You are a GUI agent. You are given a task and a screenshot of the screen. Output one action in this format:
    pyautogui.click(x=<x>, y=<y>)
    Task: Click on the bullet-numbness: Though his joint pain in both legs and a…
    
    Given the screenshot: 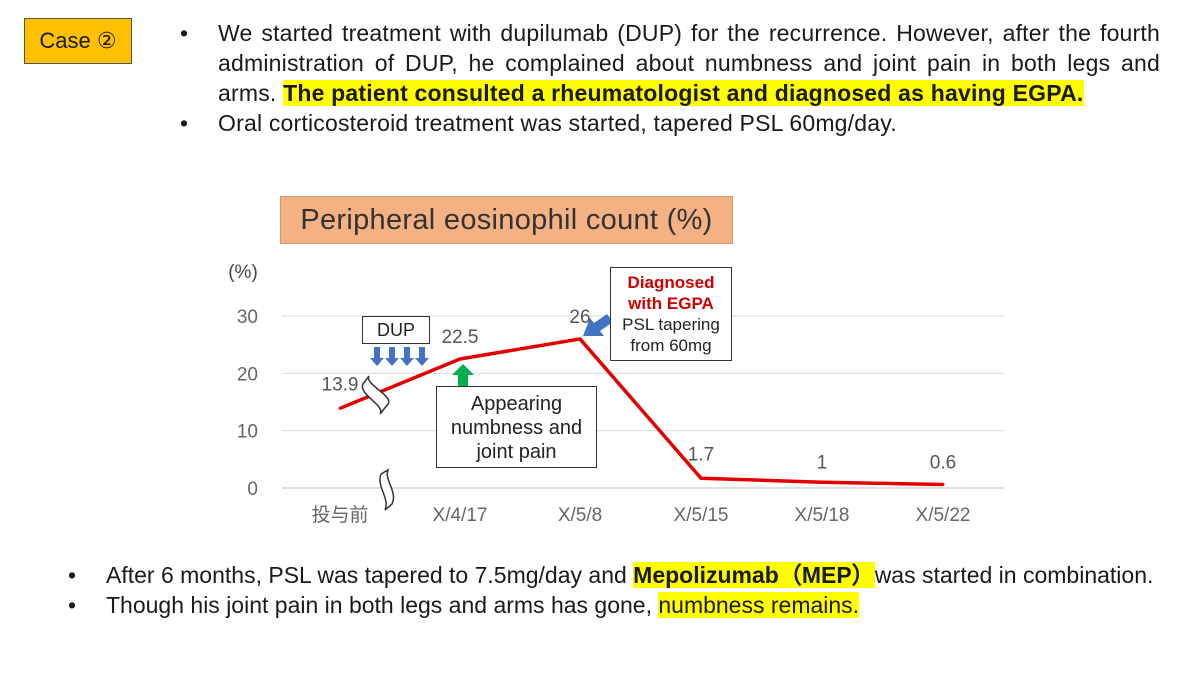 What is the action you would take?
    pyautogui.click(x=618, y=605)
    